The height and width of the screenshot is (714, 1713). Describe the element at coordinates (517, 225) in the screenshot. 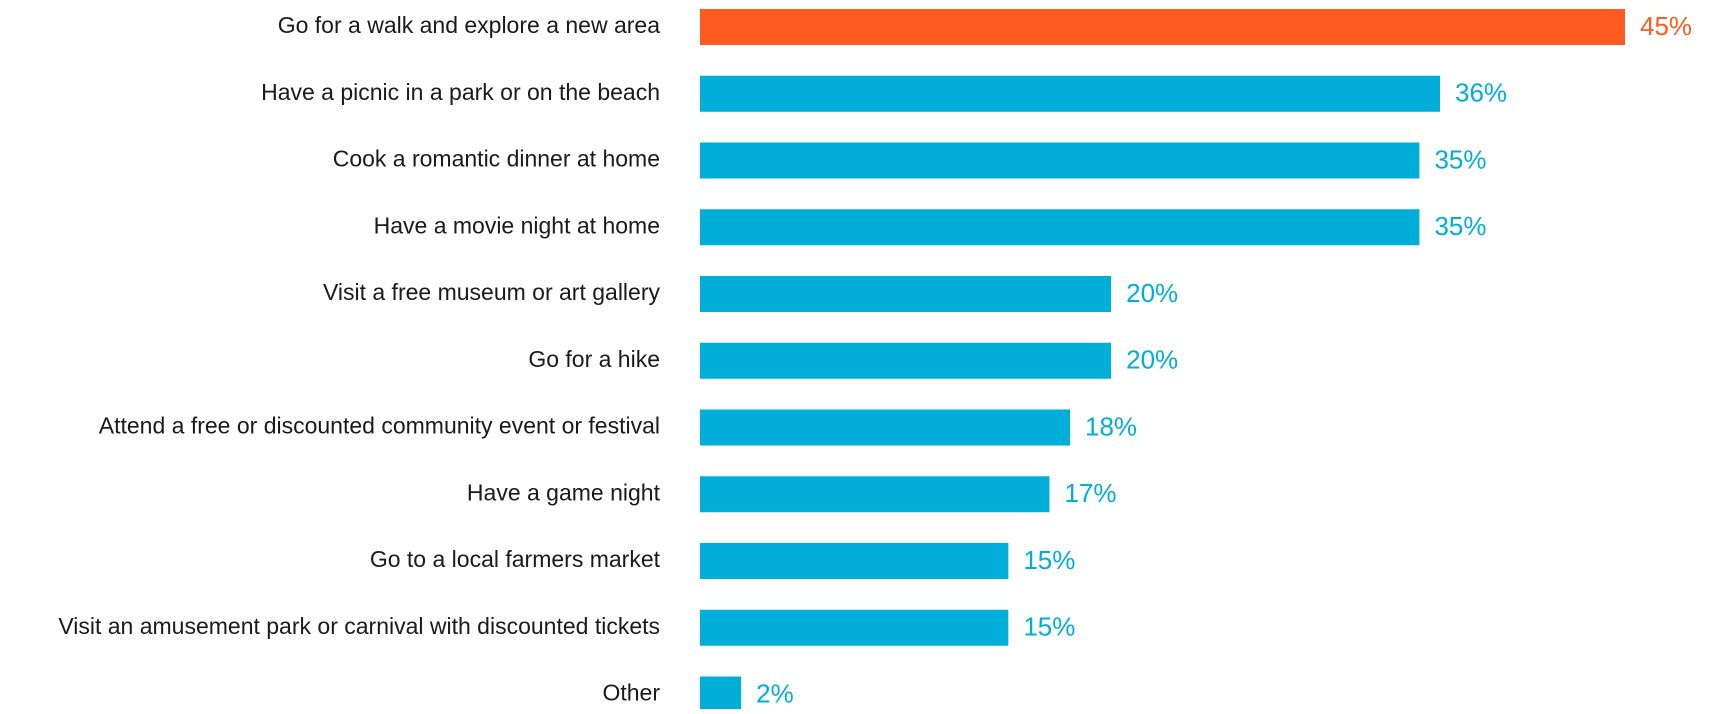

I see `category-label: Have a movie night at home` at that location.